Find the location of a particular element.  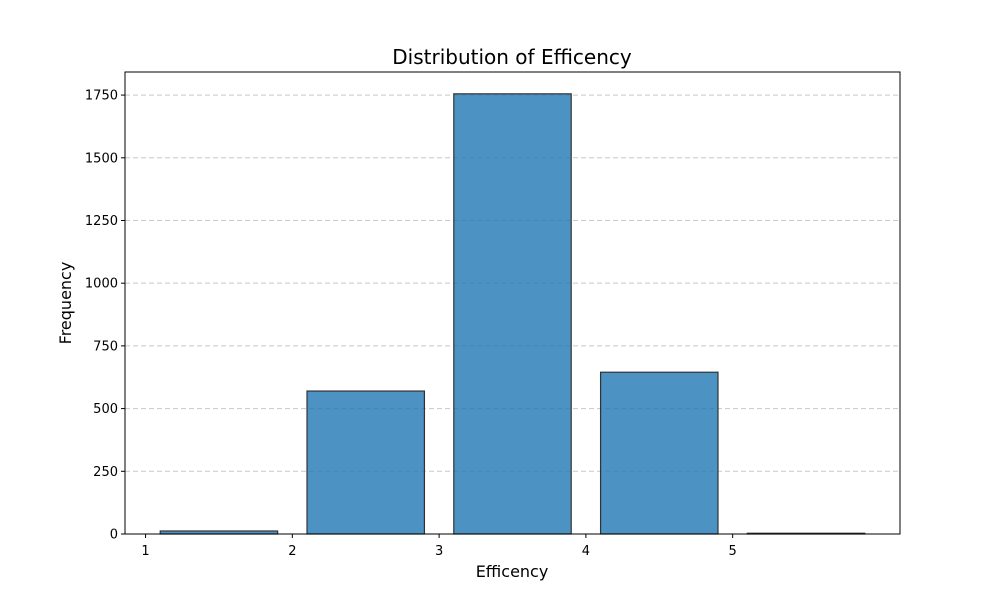

x-axis-ticks: 1 2 3 4 5 is located at coordinates (439, 546).